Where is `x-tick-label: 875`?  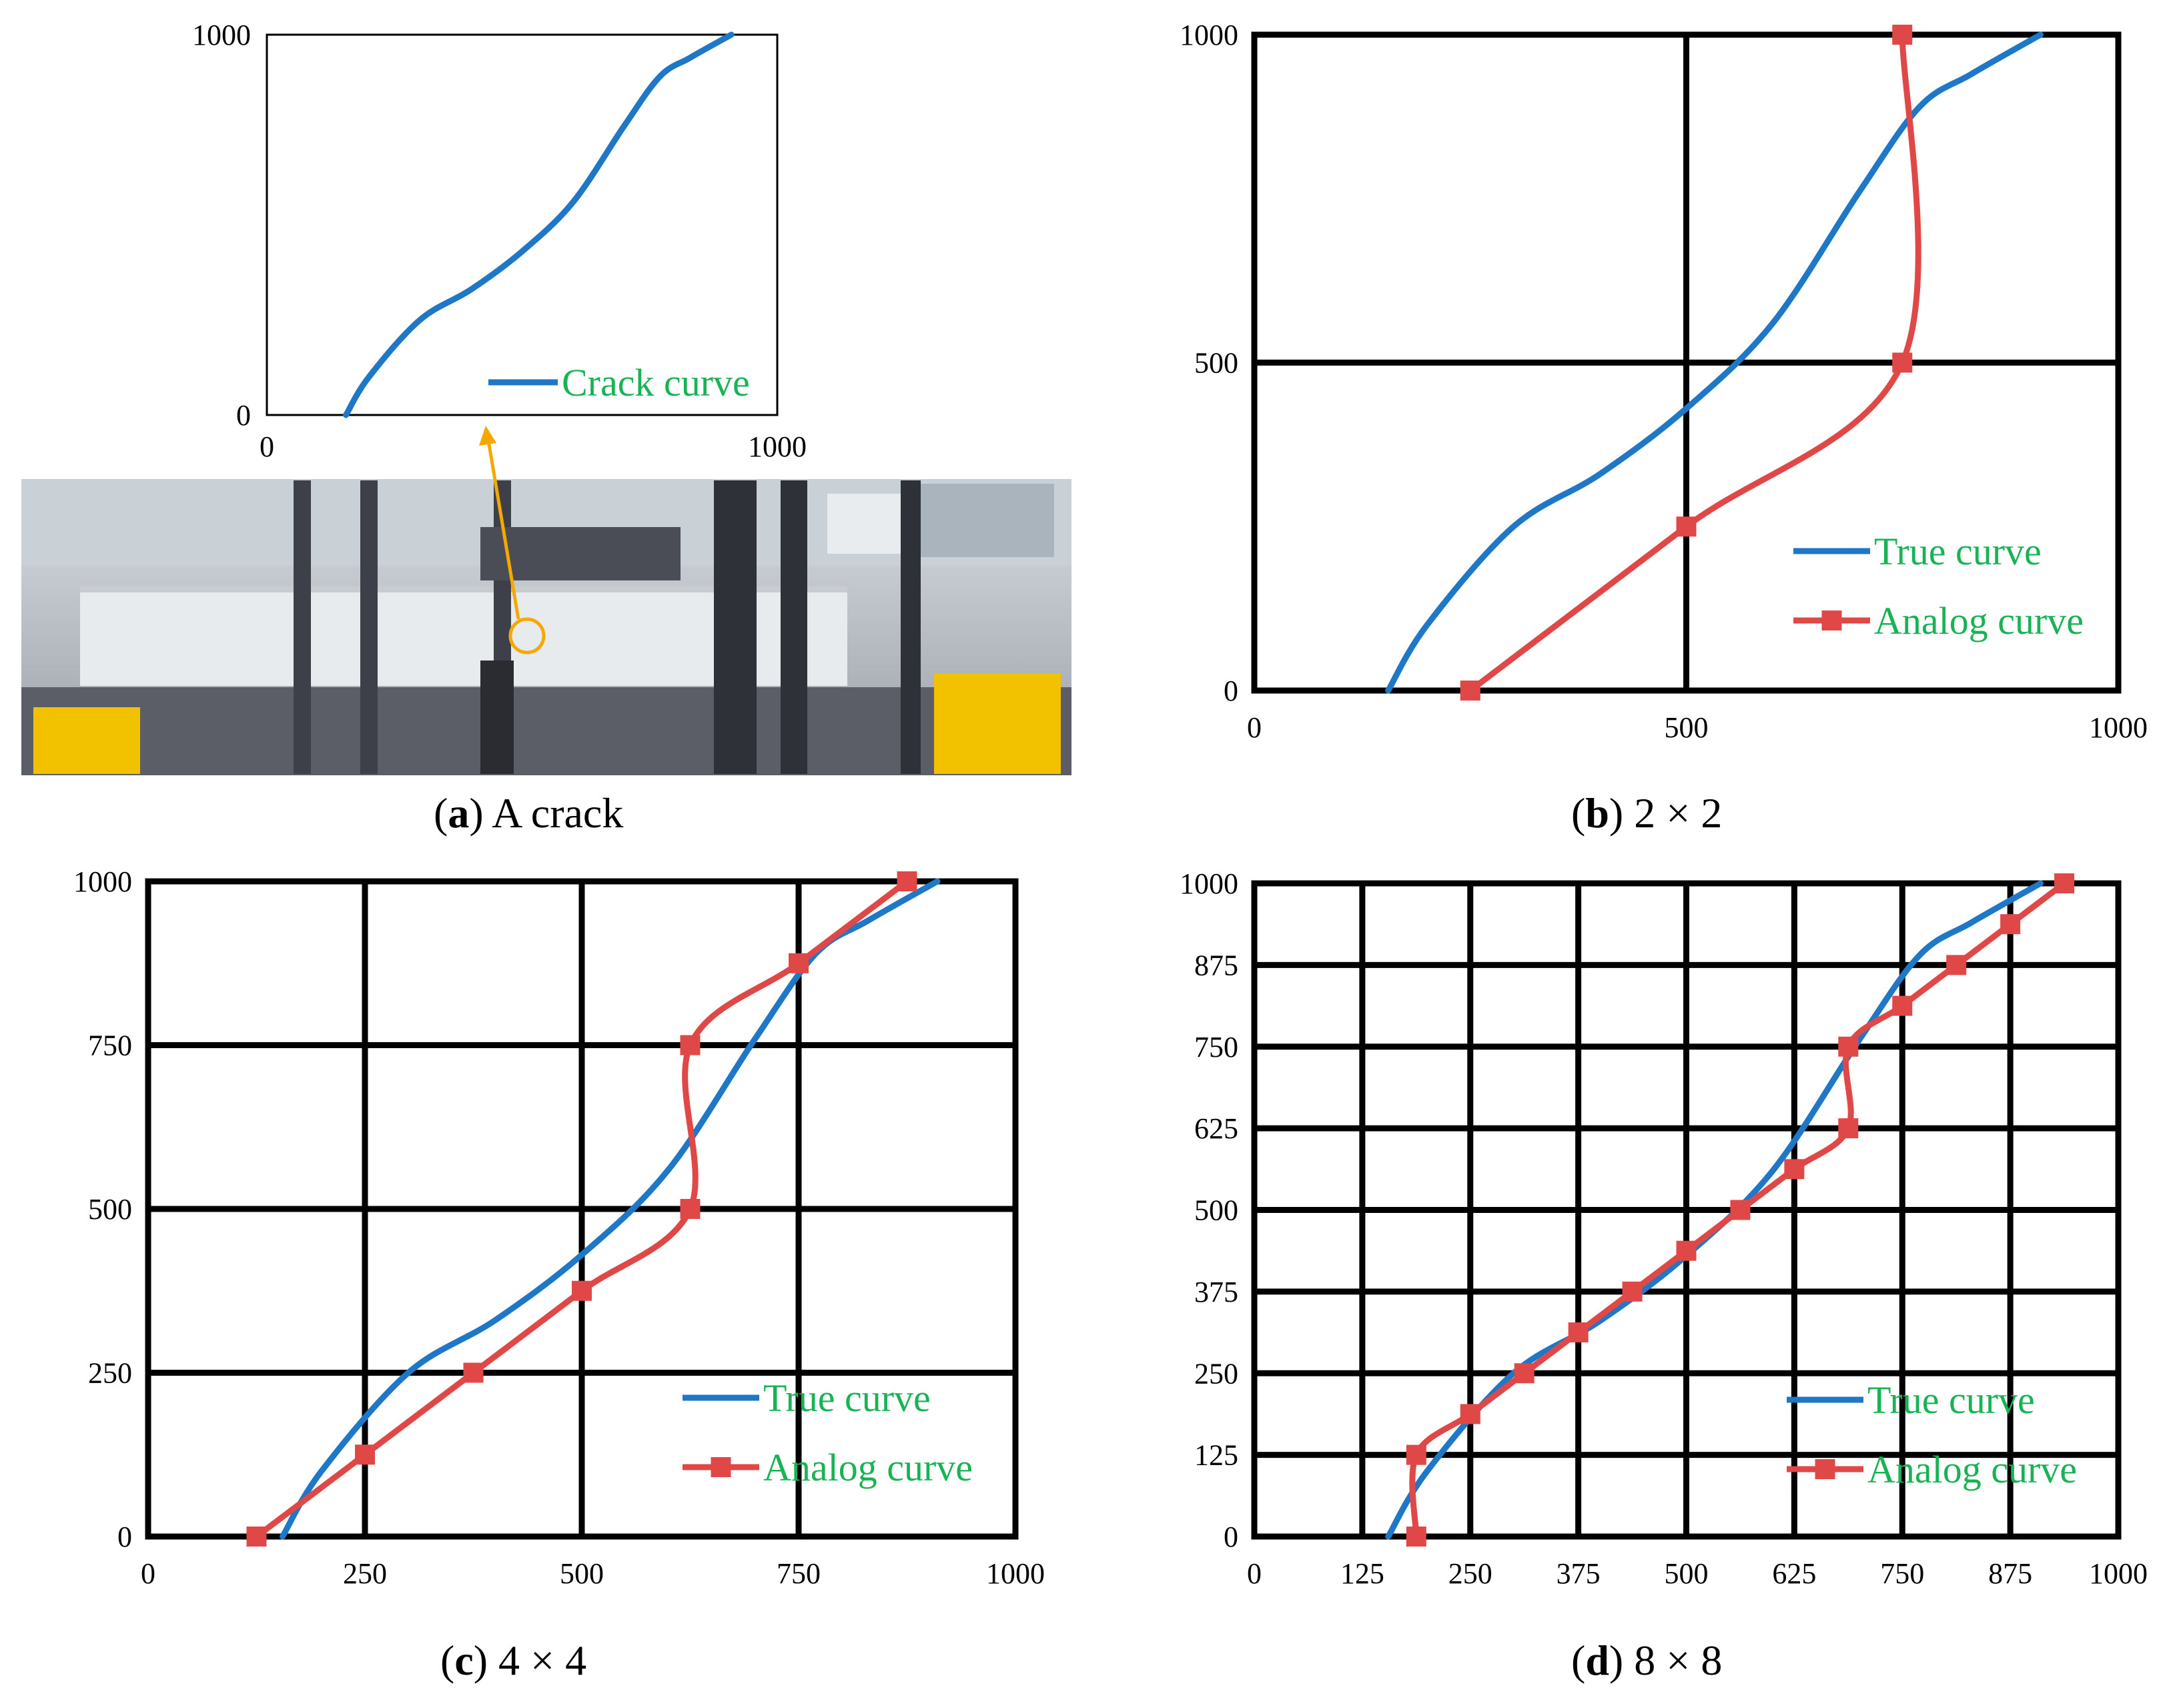 x-tick-label: 875 is located at coordinates (2010, 1573).